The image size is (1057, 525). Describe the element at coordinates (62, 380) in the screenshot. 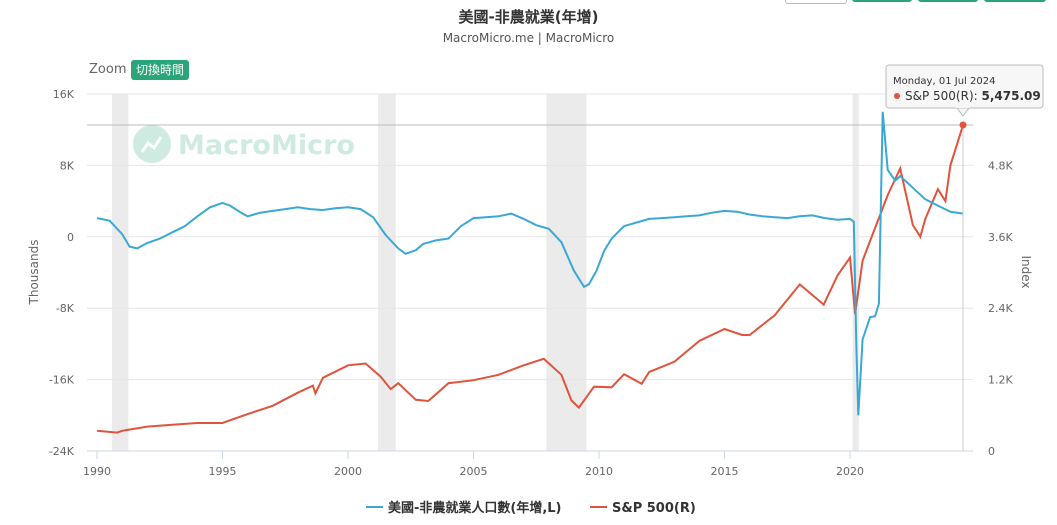

I see `left-tick-label: -16K` at that location.